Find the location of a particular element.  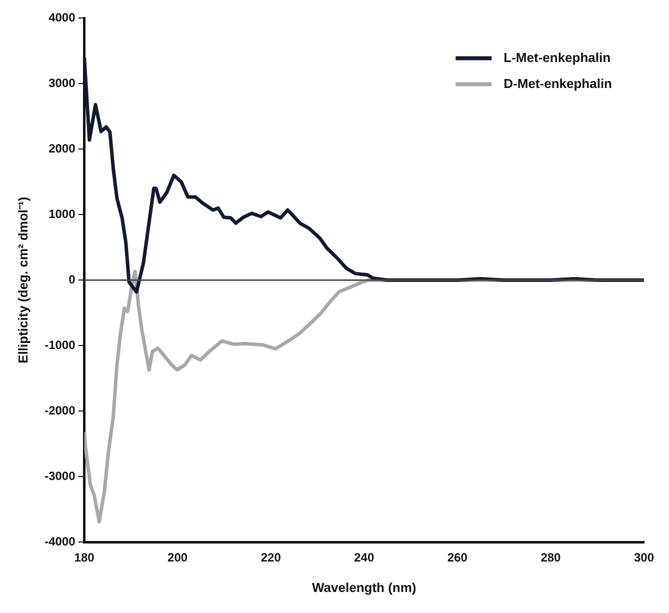

y-tick-label: 4000 is located at coordinates (62, 17).